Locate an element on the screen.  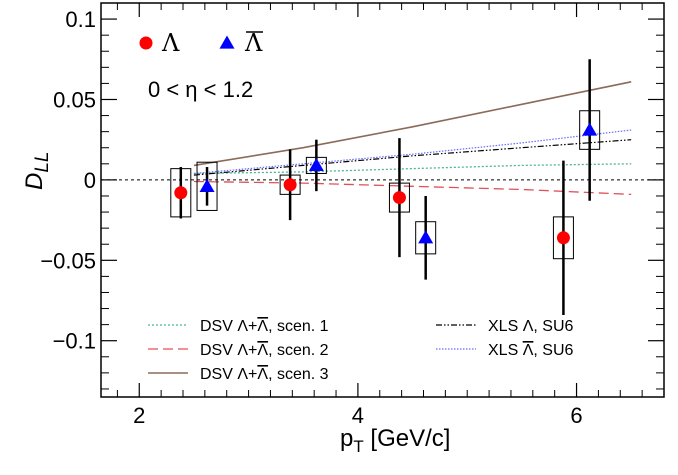
legend-lambda-label: Λ is located at coordinates (170, 43).